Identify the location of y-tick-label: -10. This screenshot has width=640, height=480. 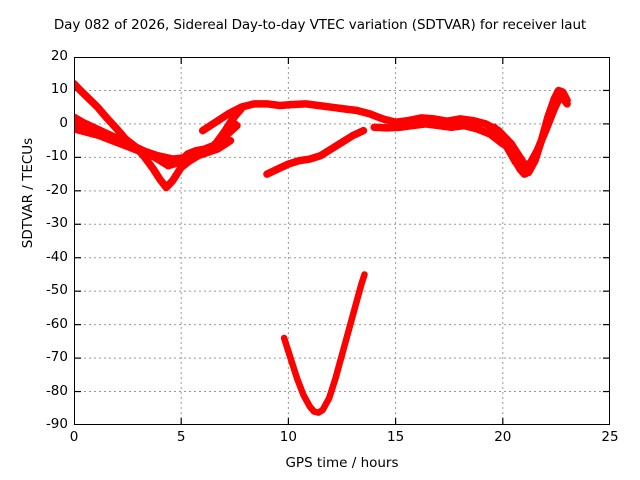
(56, 156).